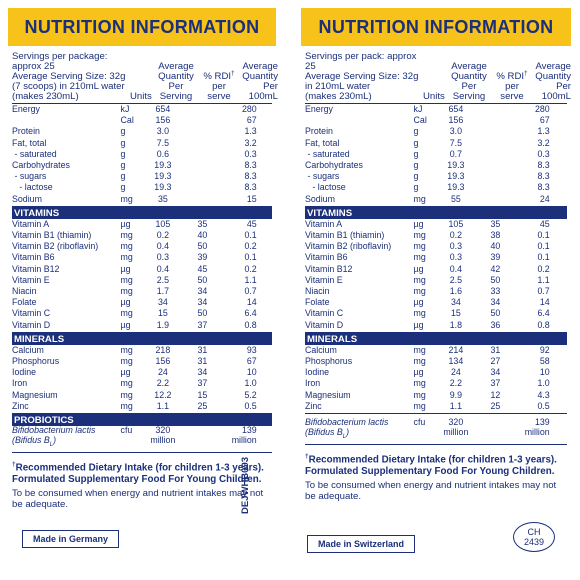 The height and width of the screenshot is (580, 580). What do you see at coordinates (495, 236) in the screenshot?
I see `rdi-cell: 38` at bounding box center [495, 236].